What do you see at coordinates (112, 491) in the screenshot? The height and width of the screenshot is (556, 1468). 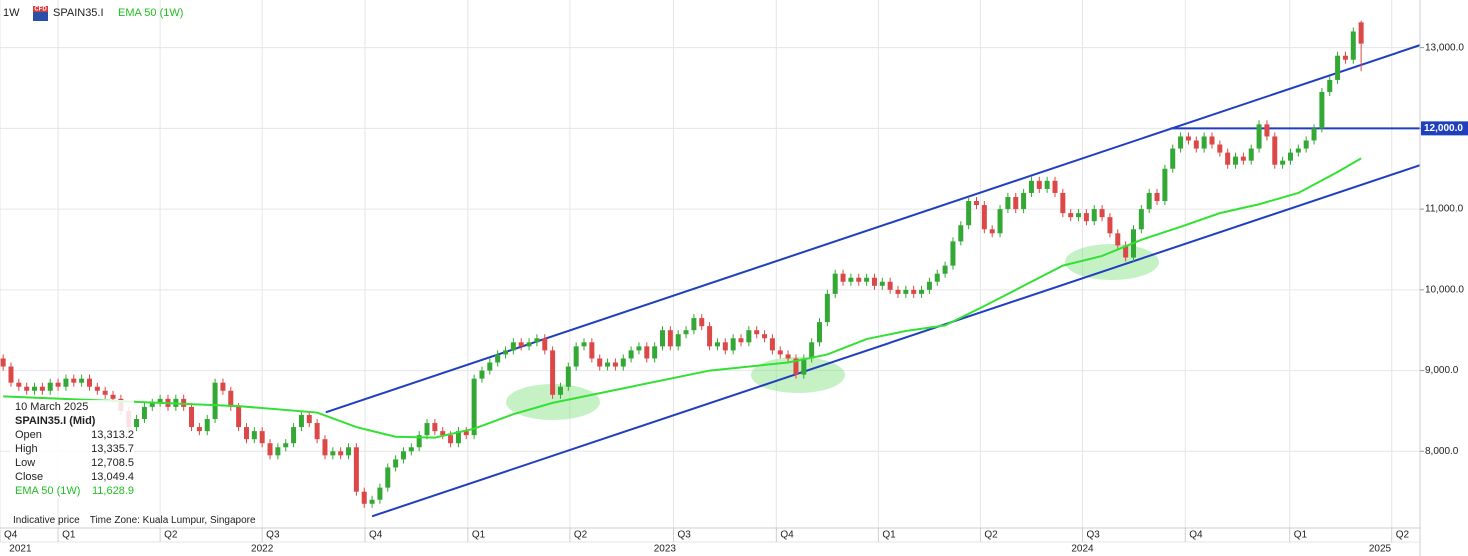 I see `tooltip-value: 11,628.9` at bounding box center [112, 491].